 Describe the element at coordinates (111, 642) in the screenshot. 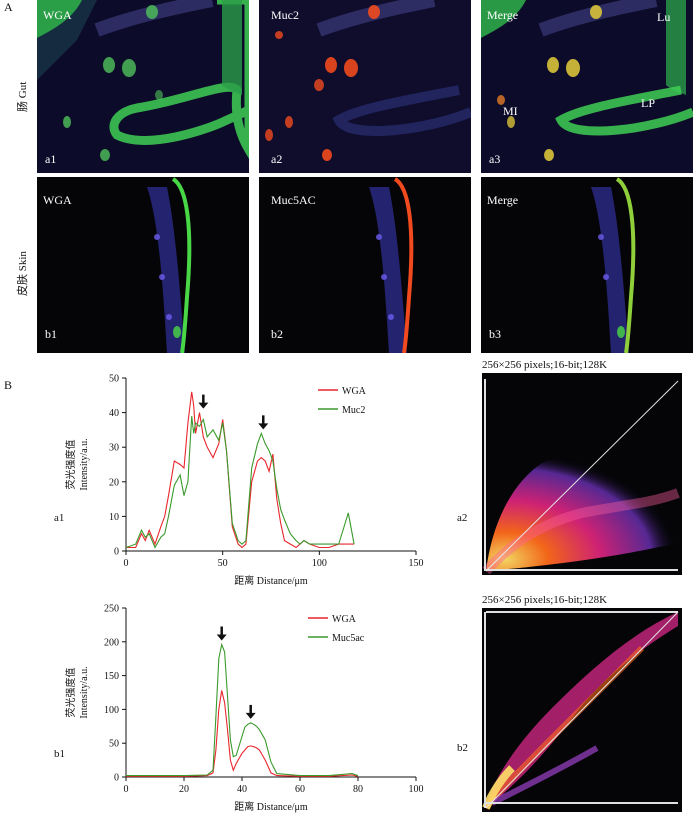

I see `y-tick-label: 200` at that location.